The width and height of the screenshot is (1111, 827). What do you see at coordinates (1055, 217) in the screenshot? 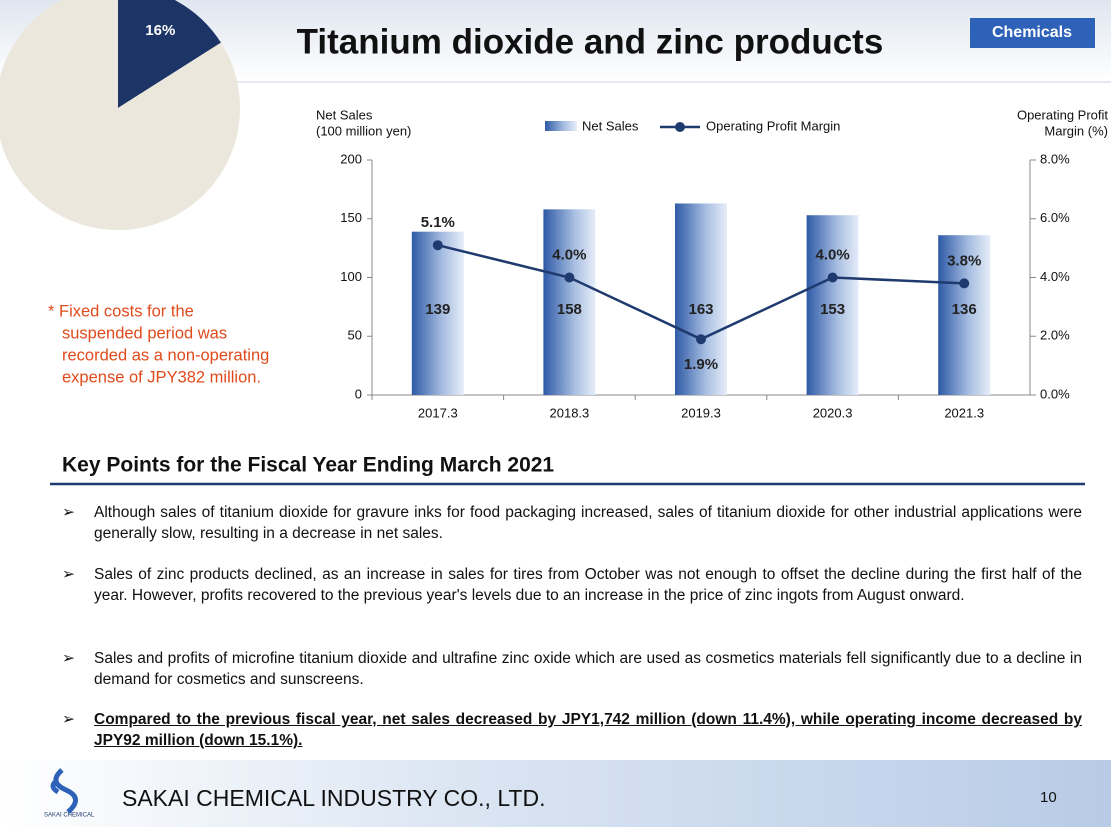
I see `y2-tick-label: 6.0%` at bounding box center [1055, 217].